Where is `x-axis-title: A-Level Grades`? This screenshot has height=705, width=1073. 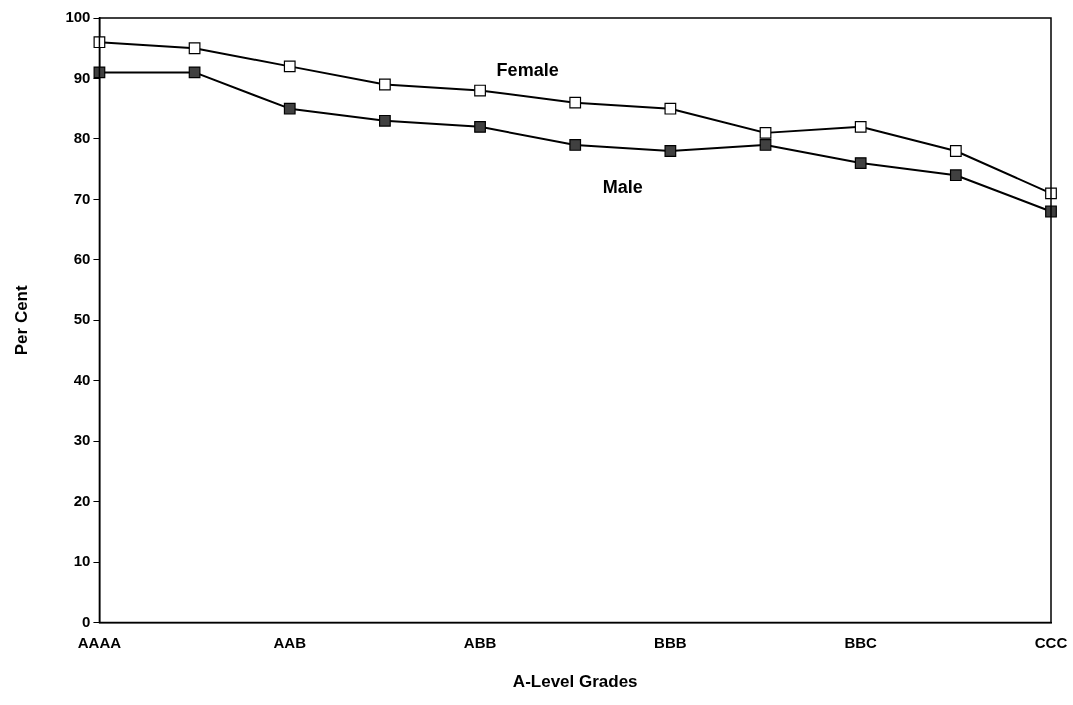 x-axis-title: A-Level Grades is located at coordinates (575, 682).